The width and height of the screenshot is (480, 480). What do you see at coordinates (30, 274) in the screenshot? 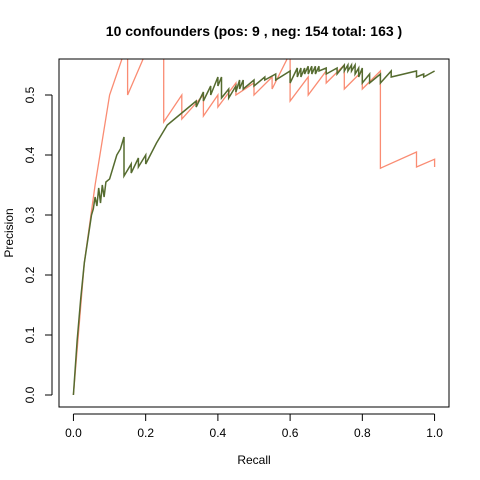
I see `y-tick-label: 0.2` at bounding box center [30, 274].